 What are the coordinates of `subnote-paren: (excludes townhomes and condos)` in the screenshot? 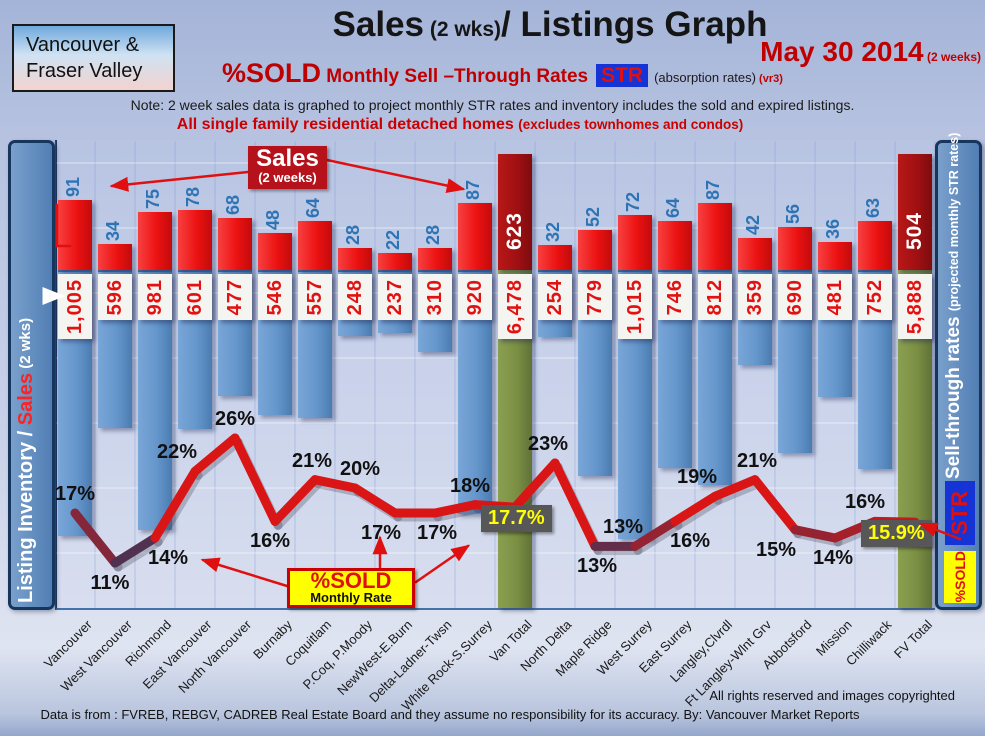 It's located at (631, 124).